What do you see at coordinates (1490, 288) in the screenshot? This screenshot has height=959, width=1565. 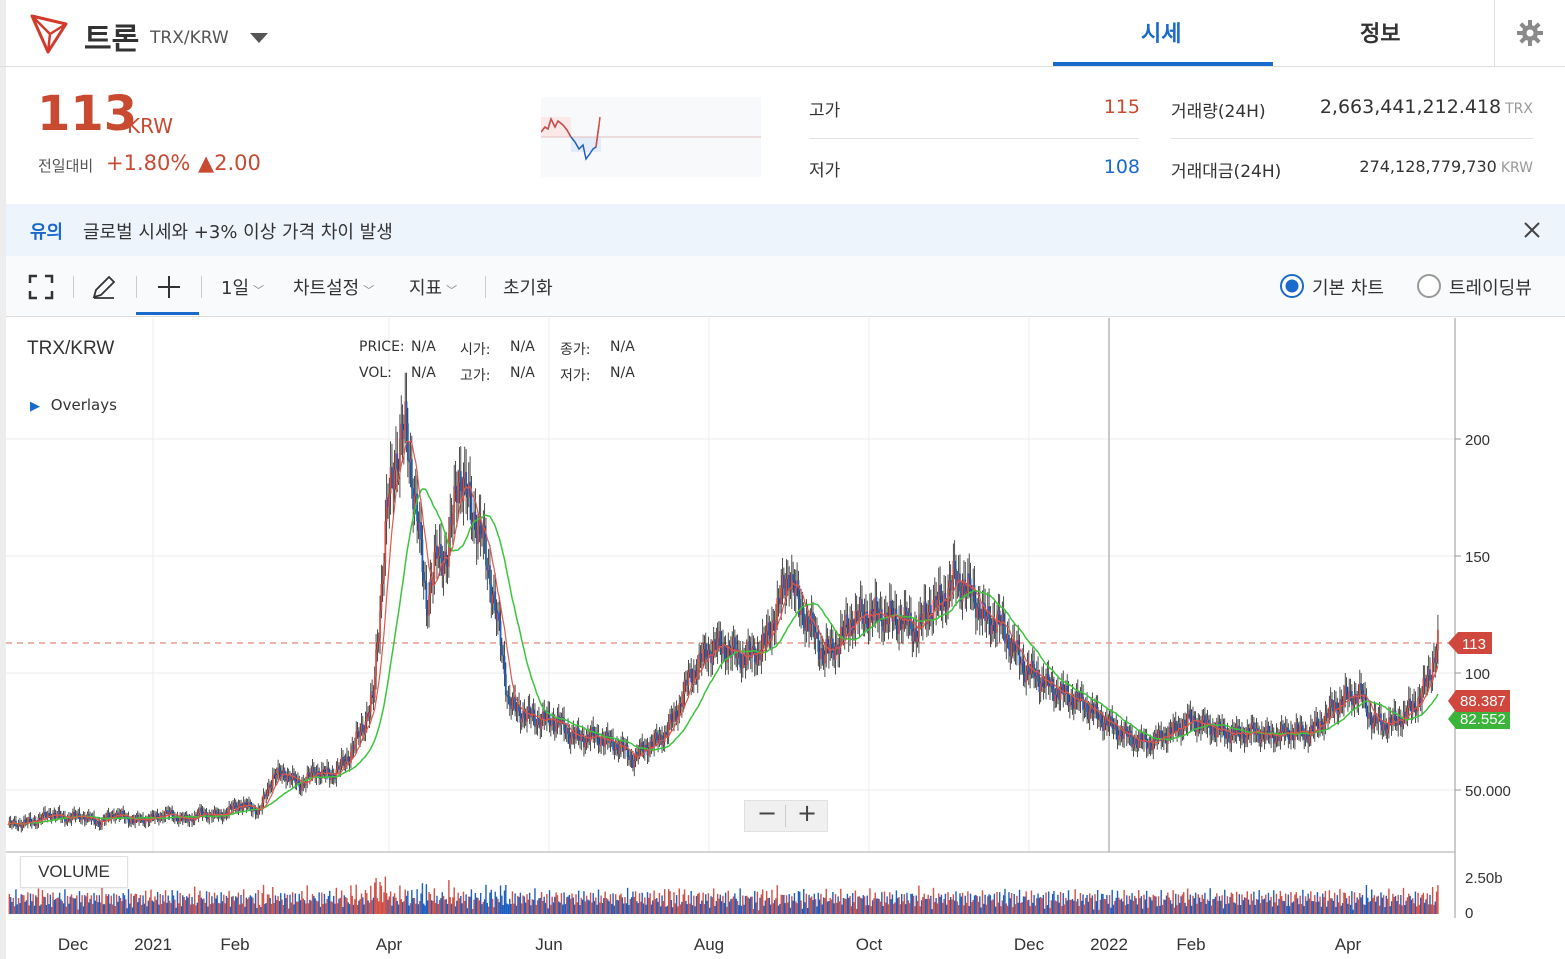 I see `tradingview-label: 트레이딩뷰` at bounding box center [1490, 288].